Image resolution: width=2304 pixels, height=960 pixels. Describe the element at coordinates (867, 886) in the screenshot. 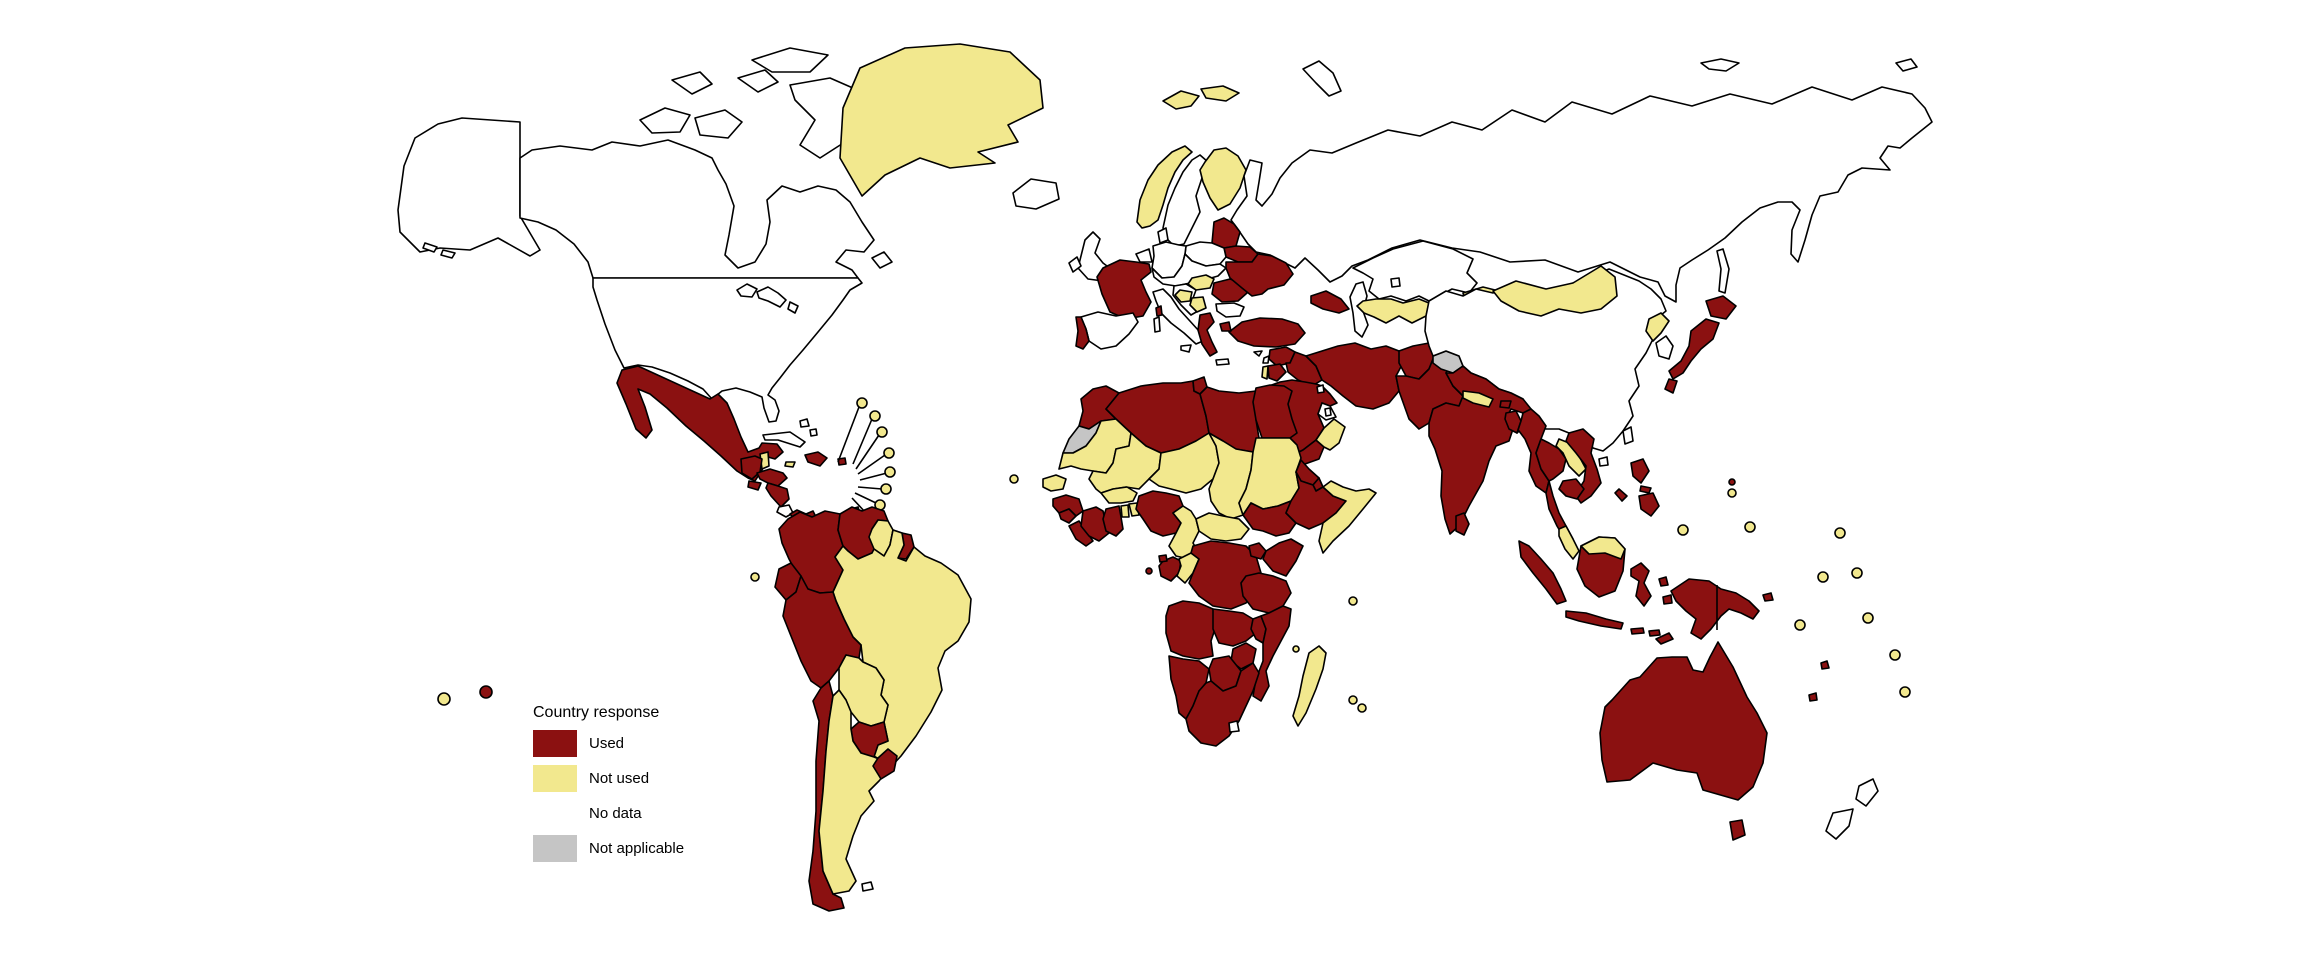

I see `region-falkland-islands` at that location.